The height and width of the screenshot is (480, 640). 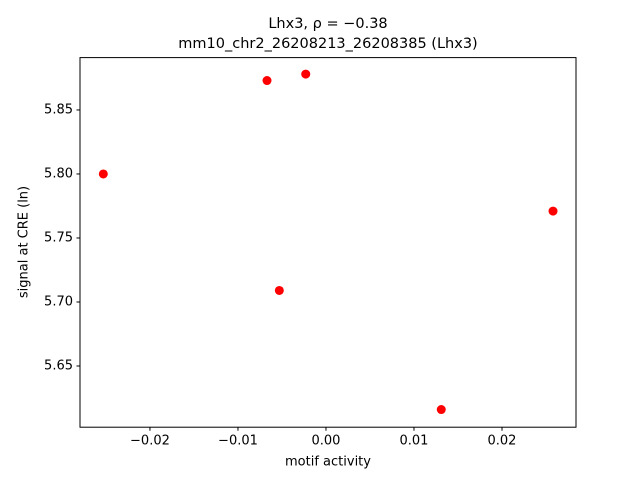 What do you see at coordinates (150, 441) in the screenshot?
I see `x-tick-label: −0.02` at bounding box center [150, 441].